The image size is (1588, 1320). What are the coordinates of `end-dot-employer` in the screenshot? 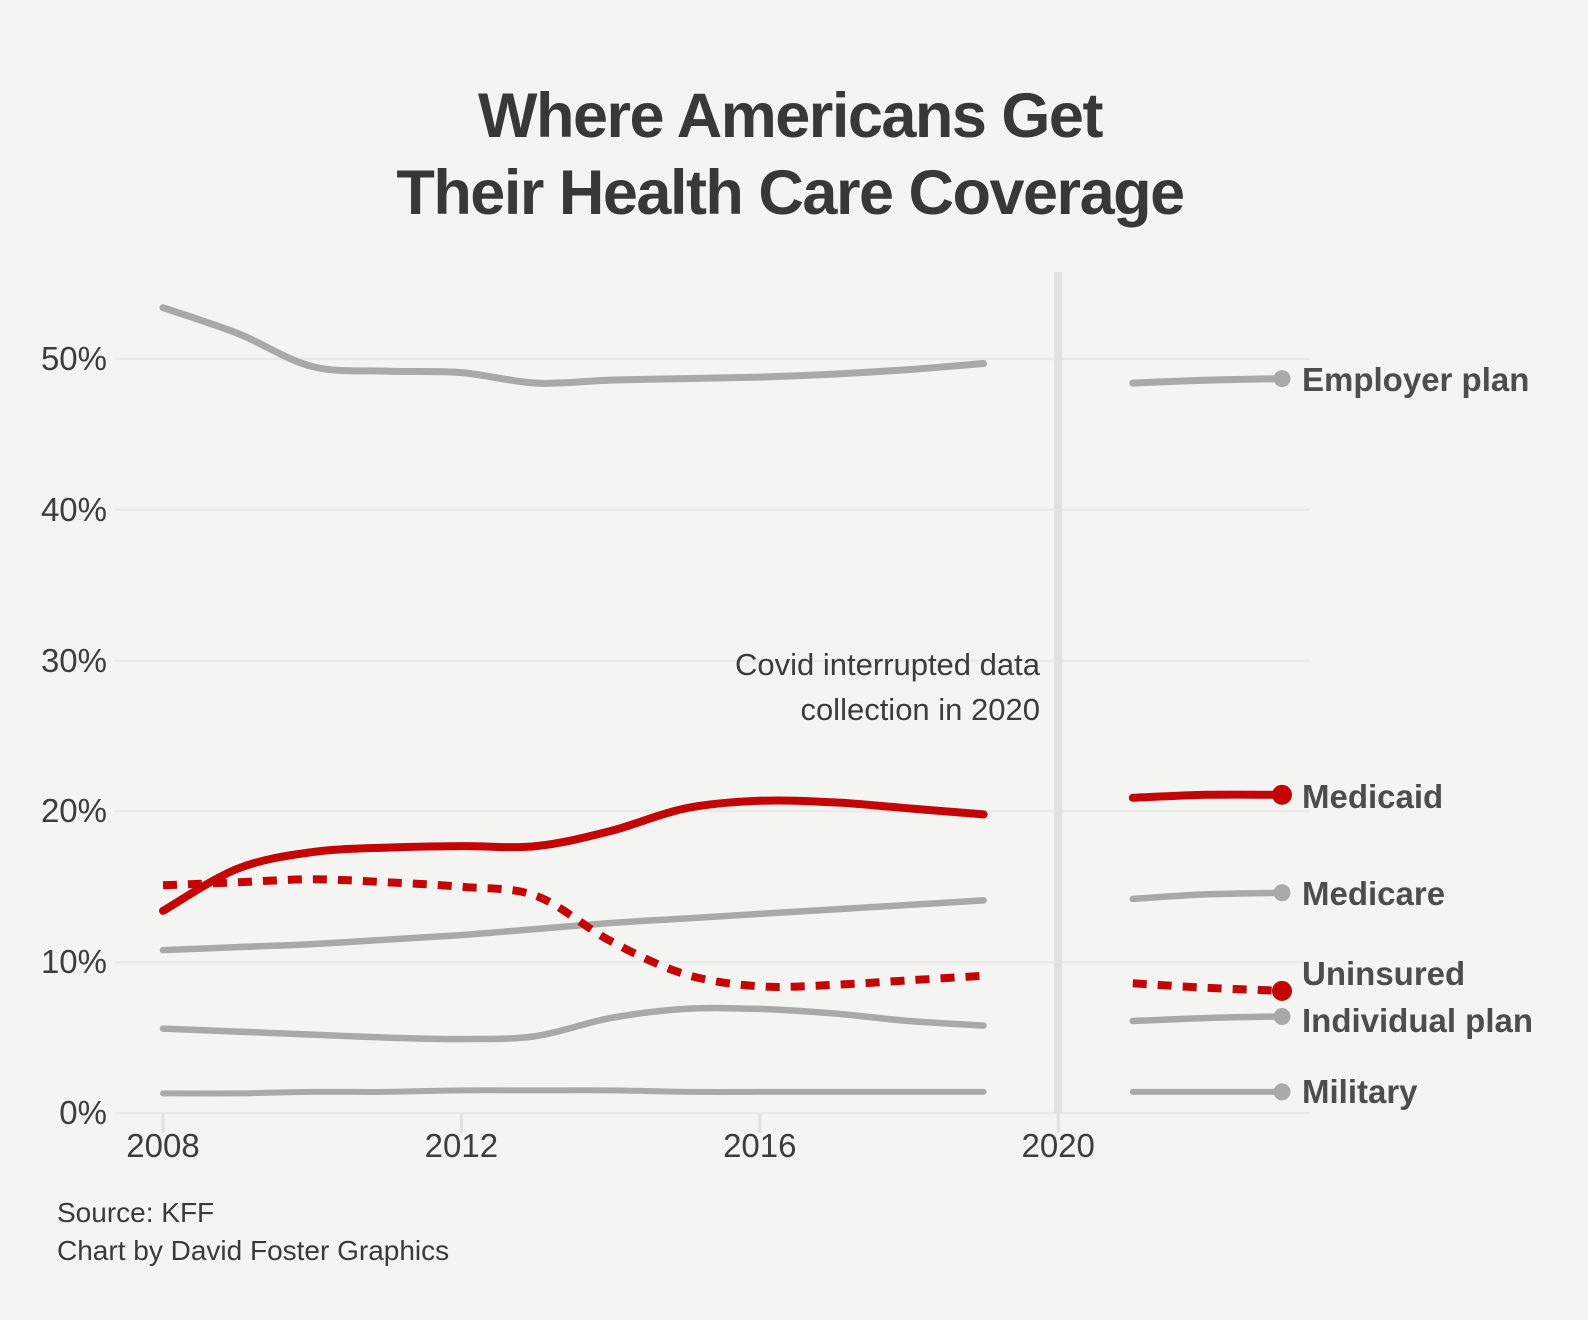 It's located at (1282, 379).